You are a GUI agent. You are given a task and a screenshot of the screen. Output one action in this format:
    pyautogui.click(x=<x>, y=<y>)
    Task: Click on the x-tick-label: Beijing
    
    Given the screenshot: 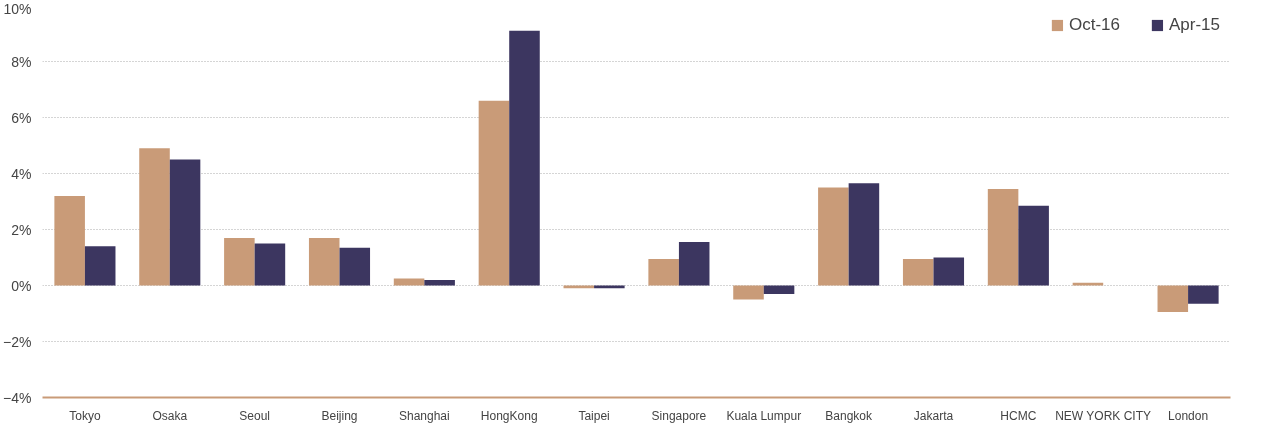 What is the action you would take?
    pyautogui.click(x=339, y=415)
    